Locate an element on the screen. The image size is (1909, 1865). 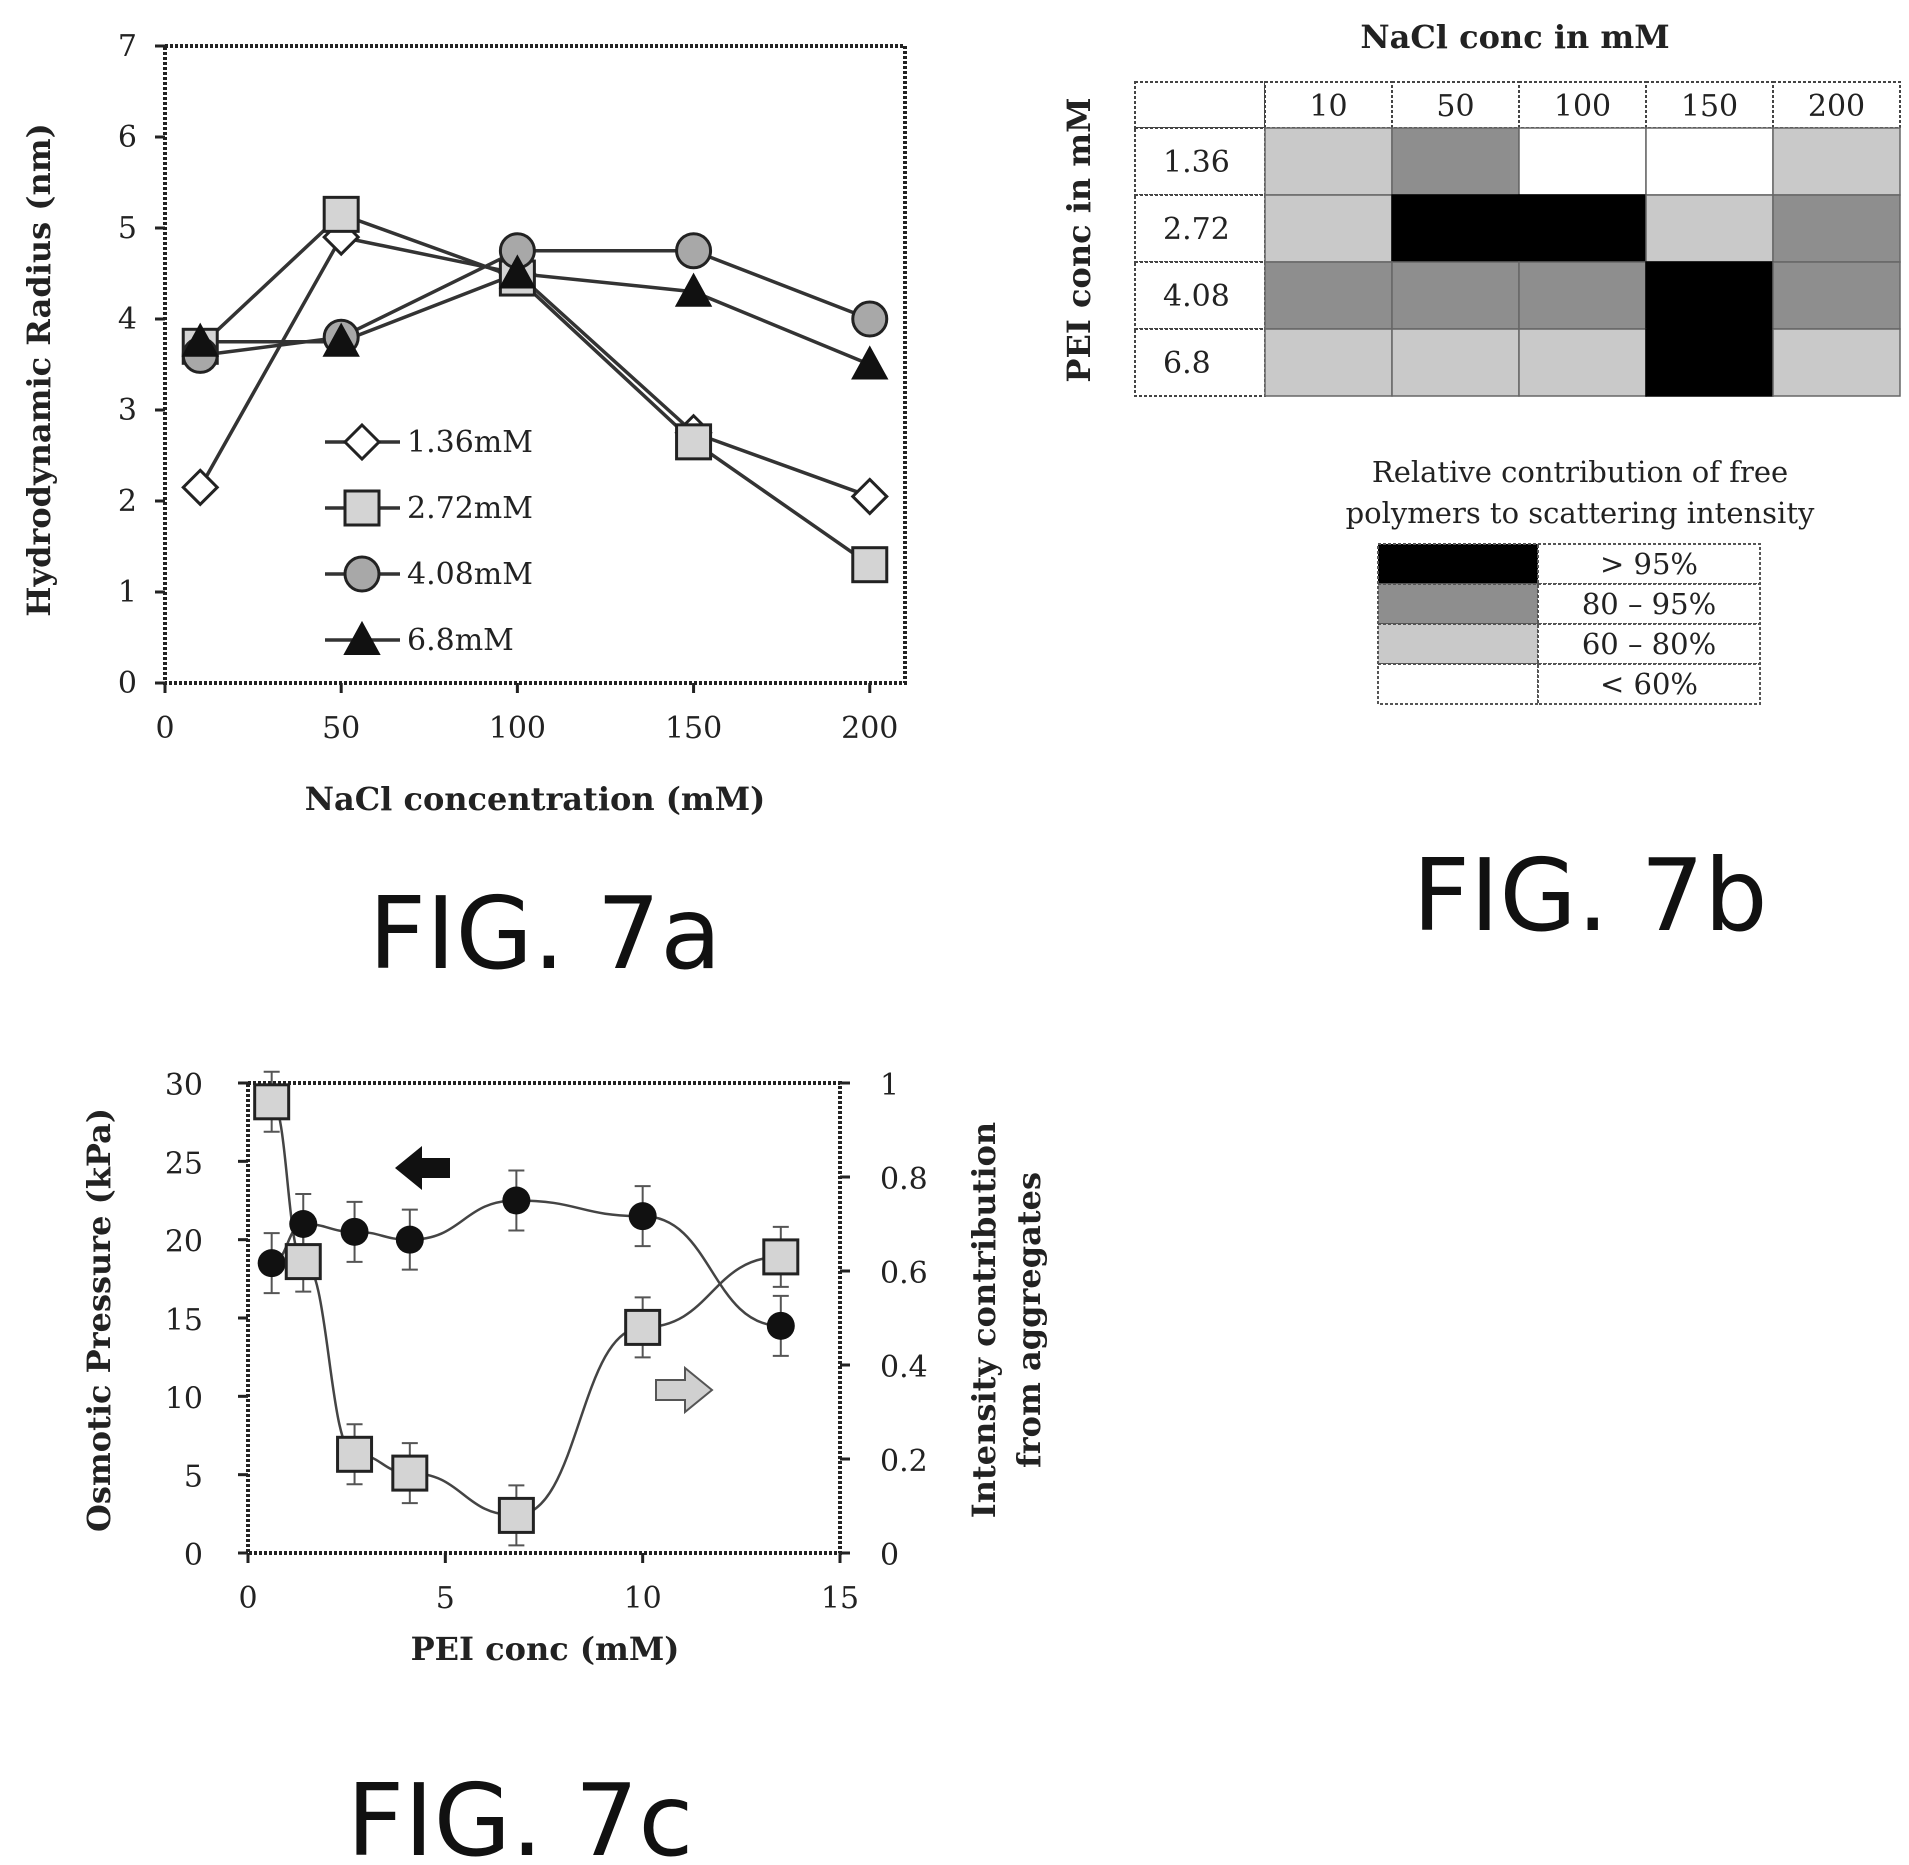
fig7c-y2-tick-label: 0.6 is located at coordinates (904, 1273).